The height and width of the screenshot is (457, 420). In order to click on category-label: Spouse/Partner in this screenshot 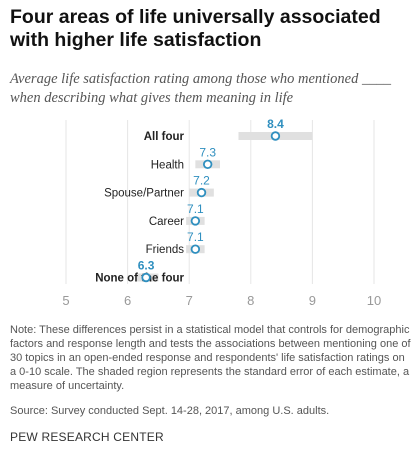, I will do `click(144, 194)`.